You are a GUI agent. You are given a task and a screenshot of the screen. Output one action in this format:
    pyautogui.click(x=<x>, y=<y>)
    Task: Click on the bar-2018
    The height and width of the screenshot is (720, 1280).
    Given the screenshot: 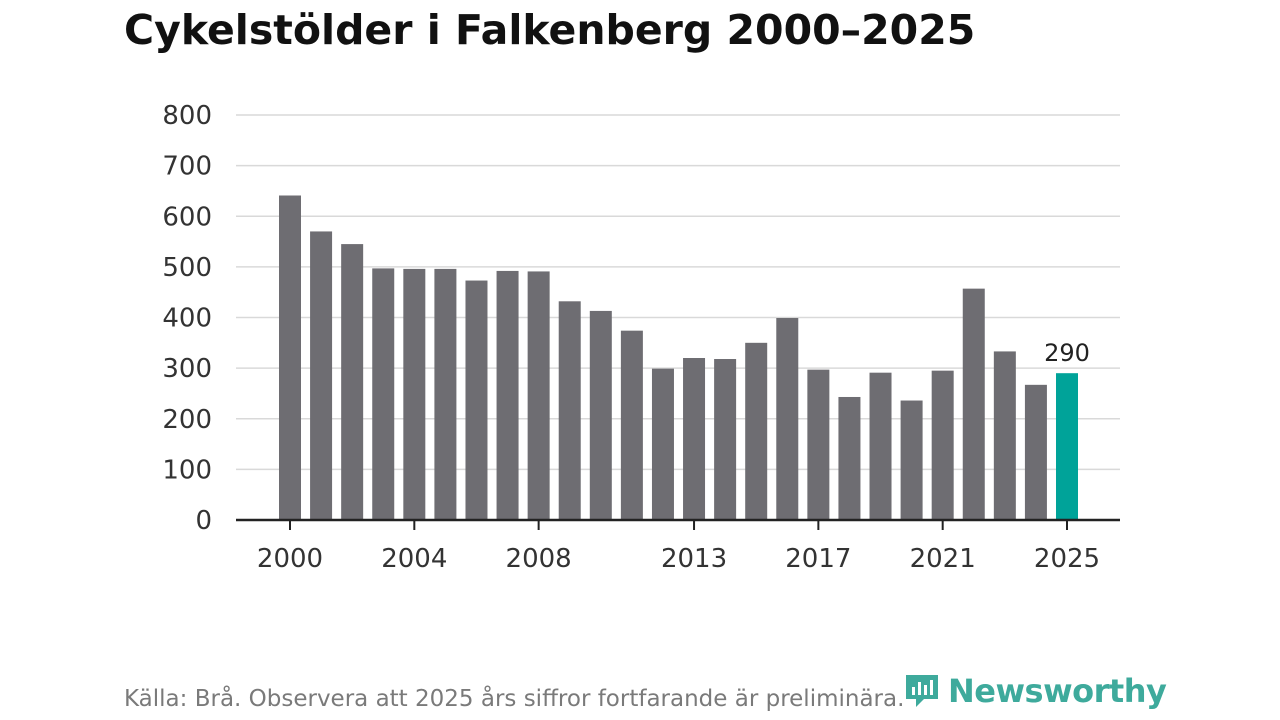 What is the action you would take?
    pyautogui.click(x=849, y=458)
    